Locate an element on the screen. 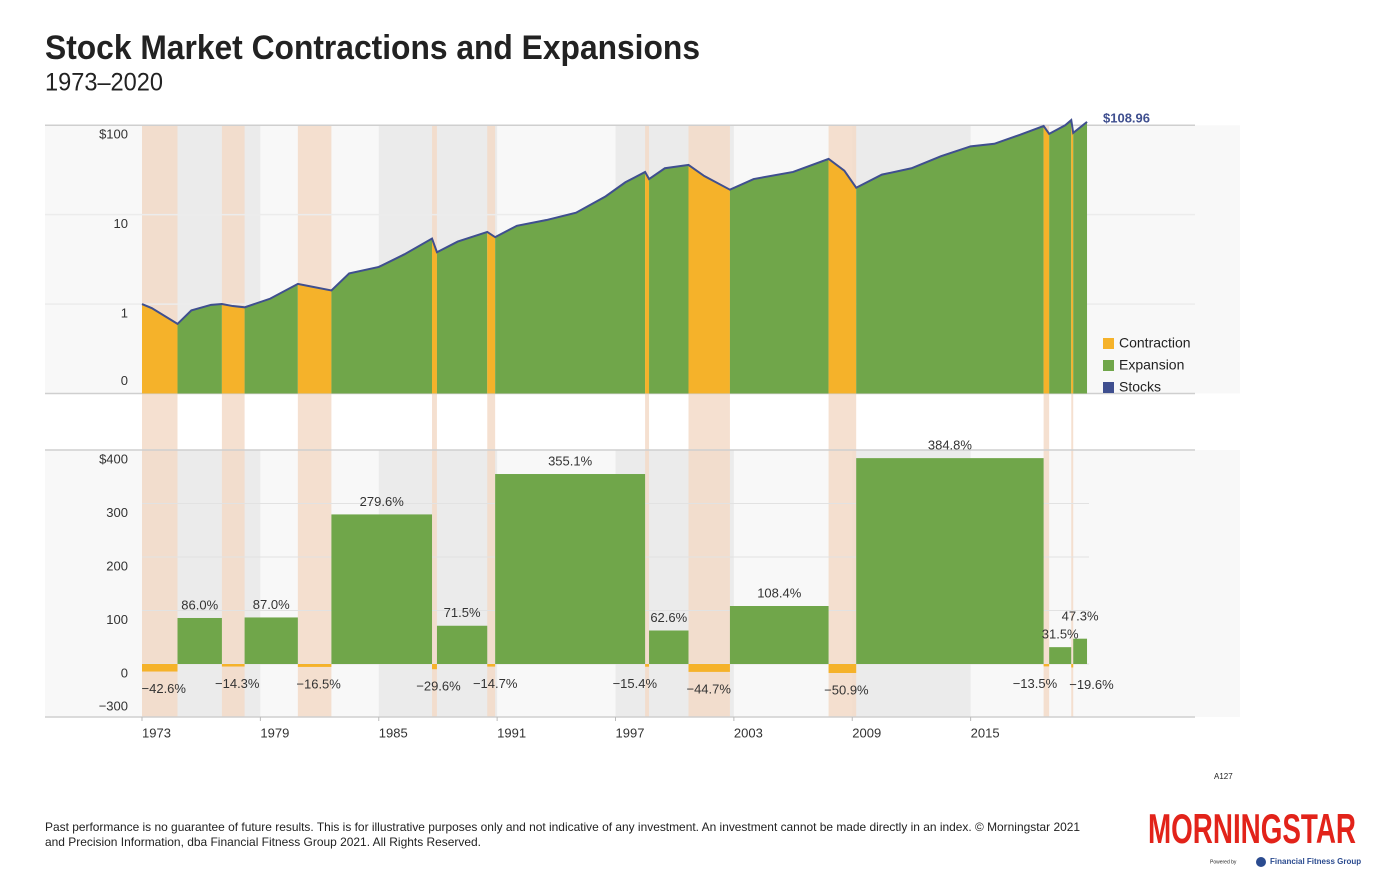 This screenshot has width=1400, height=874. value-label: −16.5% is located at coordinates (318, 683).